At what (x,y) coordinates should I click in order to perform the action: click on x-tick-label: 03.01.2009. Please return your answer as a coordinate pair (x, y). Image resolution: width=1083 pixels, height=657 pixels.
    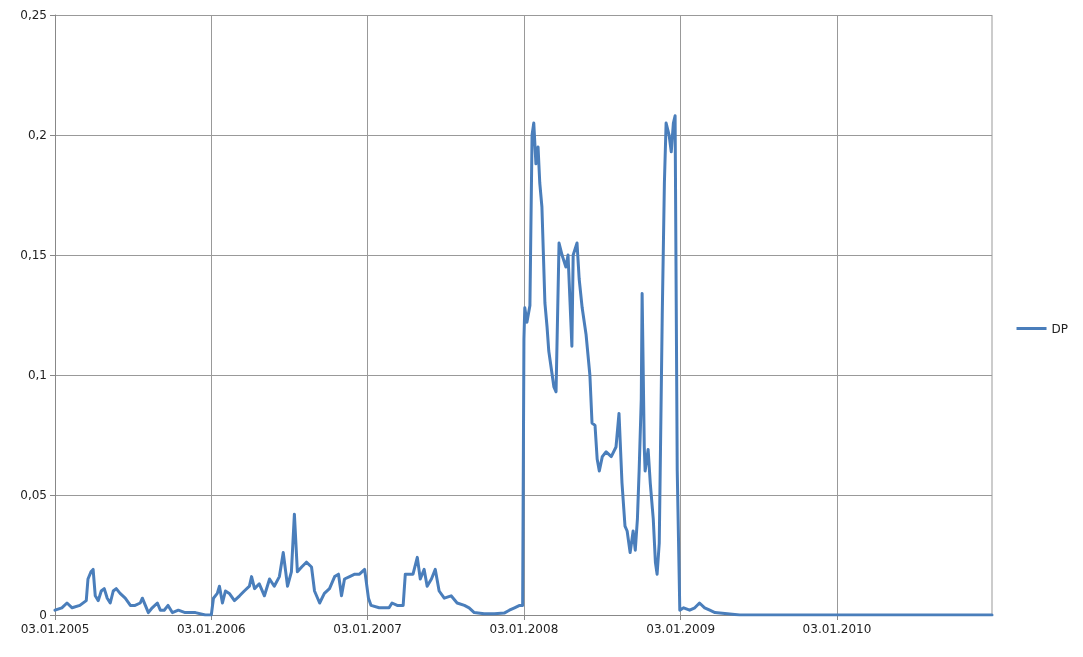
    Looking at the image, I should click on (681, 629).